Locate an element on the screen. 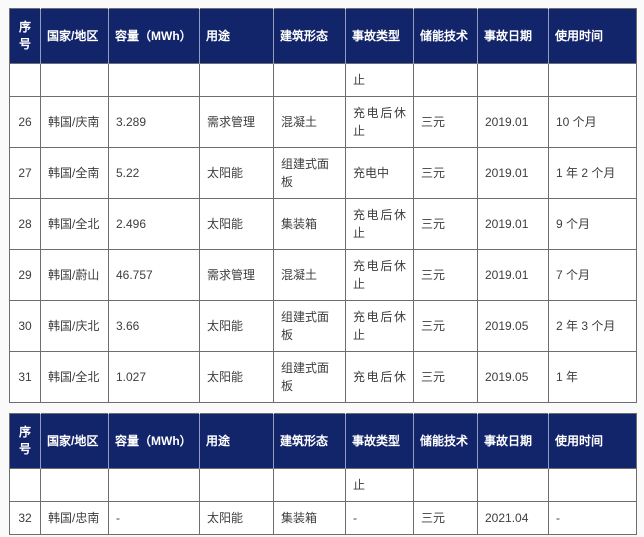  table-cell: 32 is located at coordinates (25, 518).